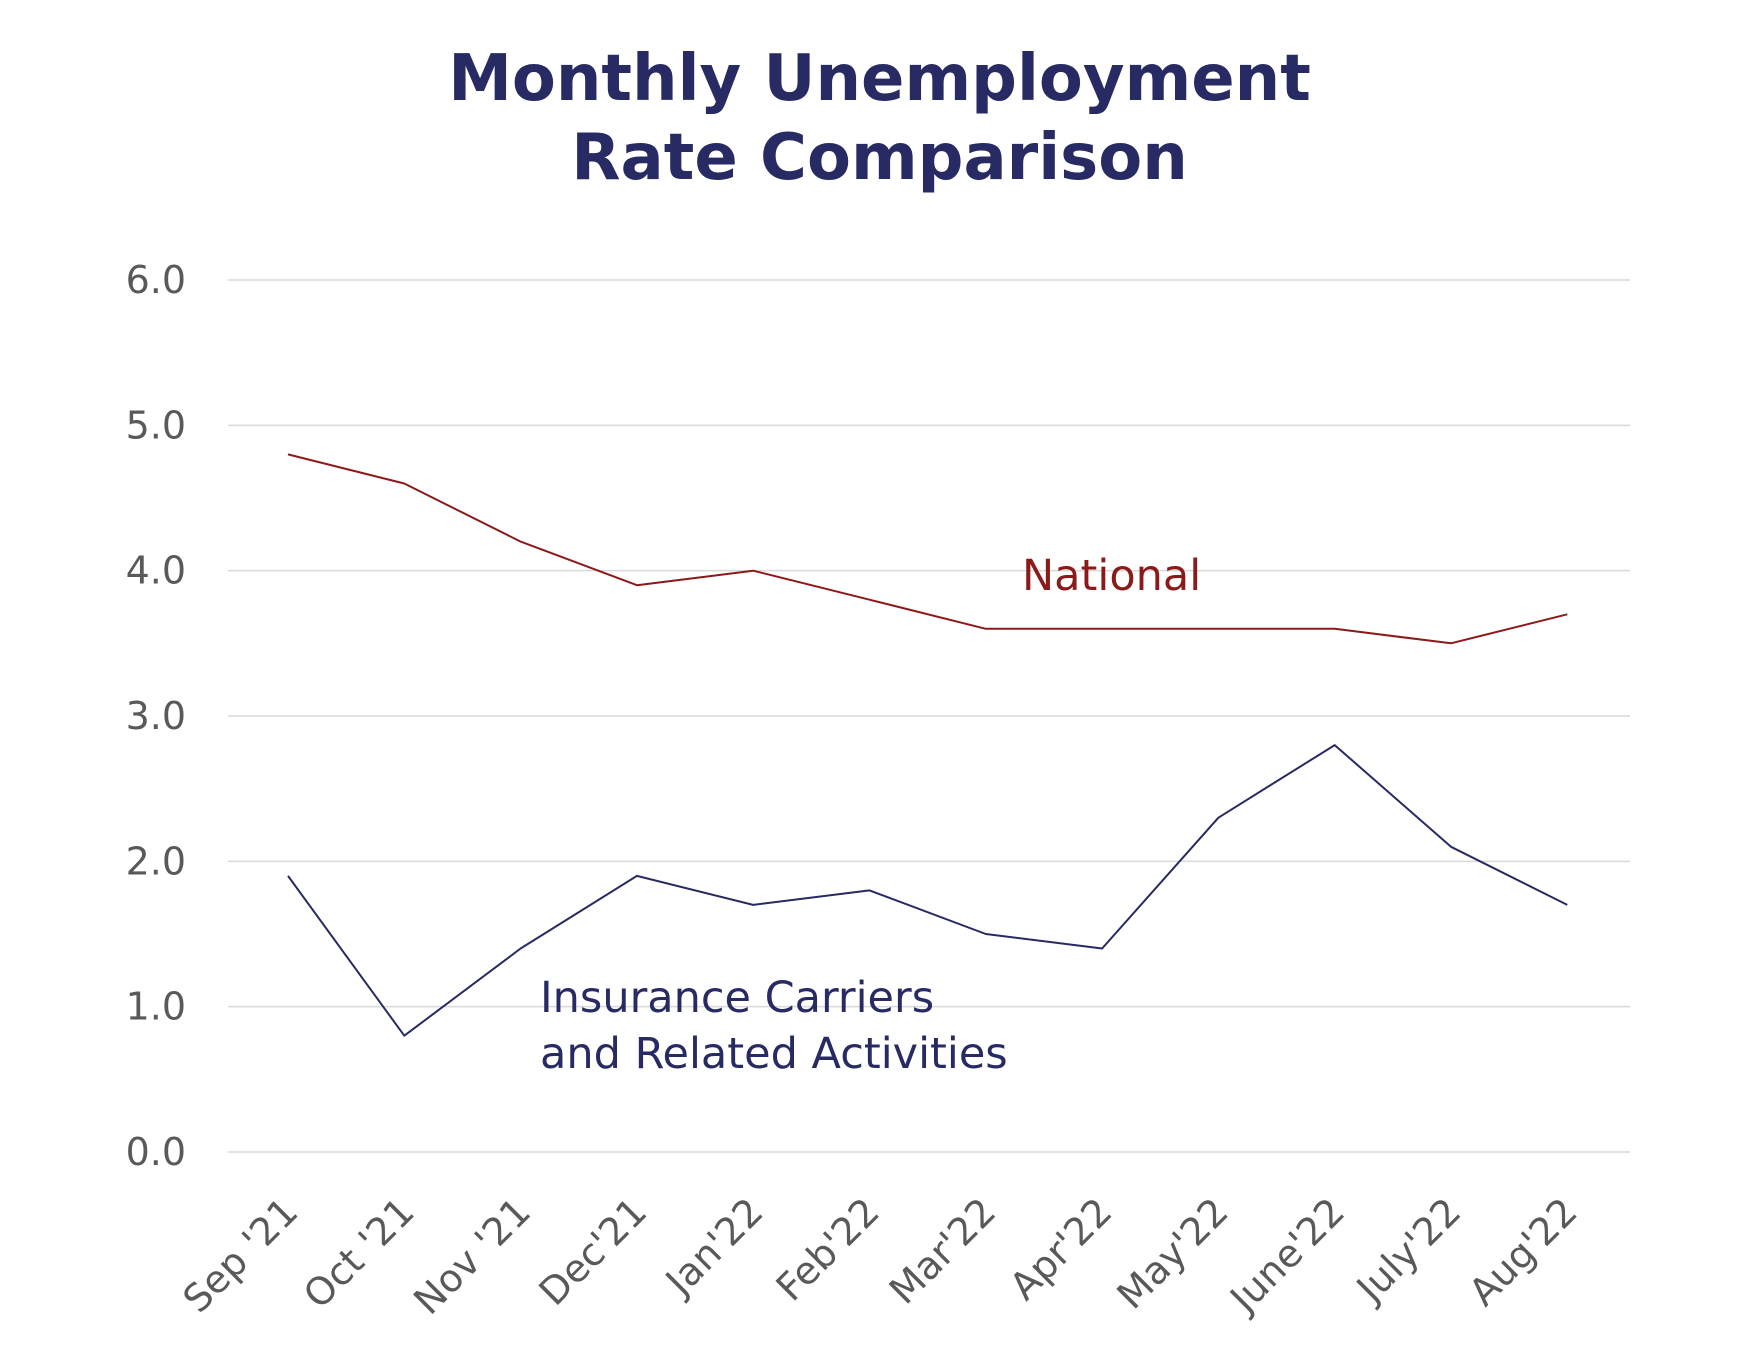  What do you see at coordinates (1523, 1251) in the screenshot?
I see `x-tick-label: Aug'22` at bounding box center [1523, 1251].